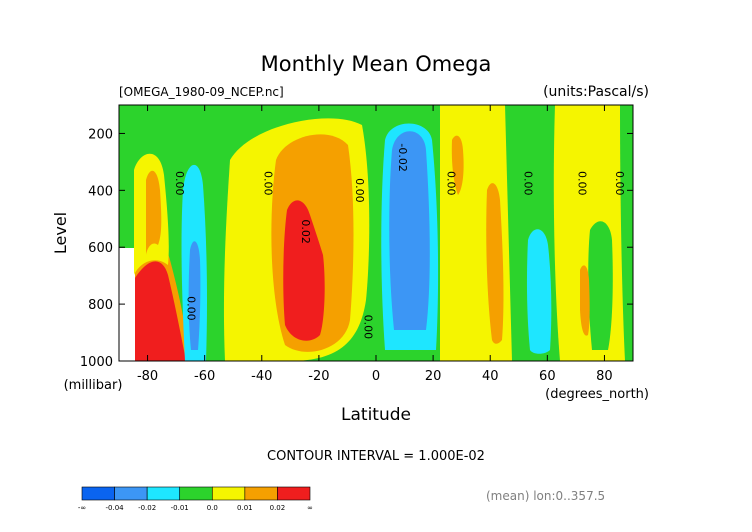  I want to click on y-tick-label: 200, so click(100, 134).